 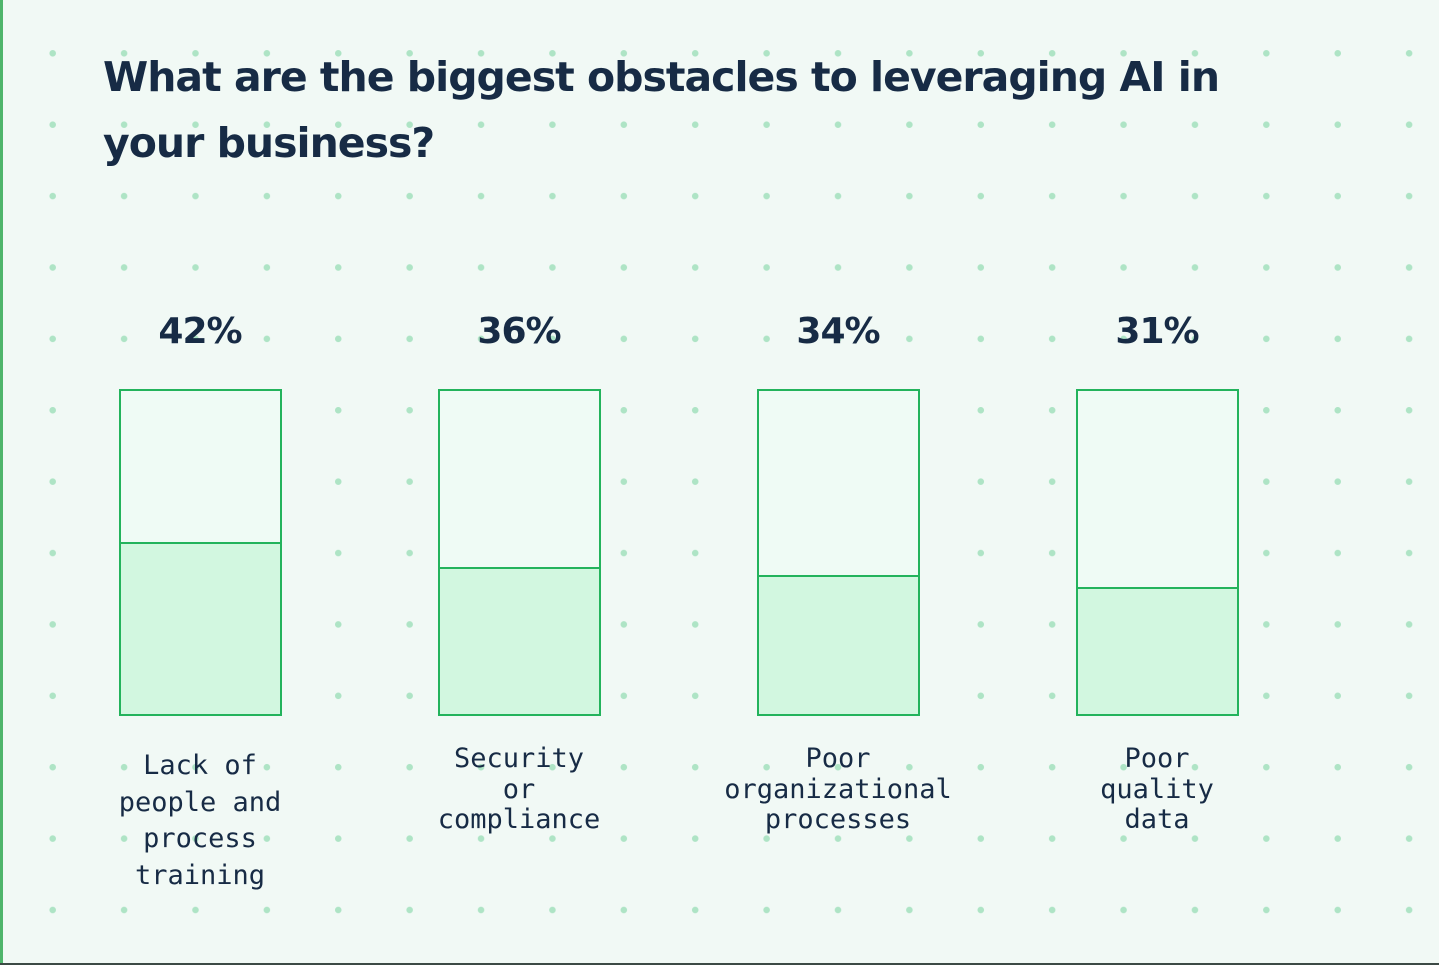 I want to click on category-label-line: organizational, so click(x=838, y=789).